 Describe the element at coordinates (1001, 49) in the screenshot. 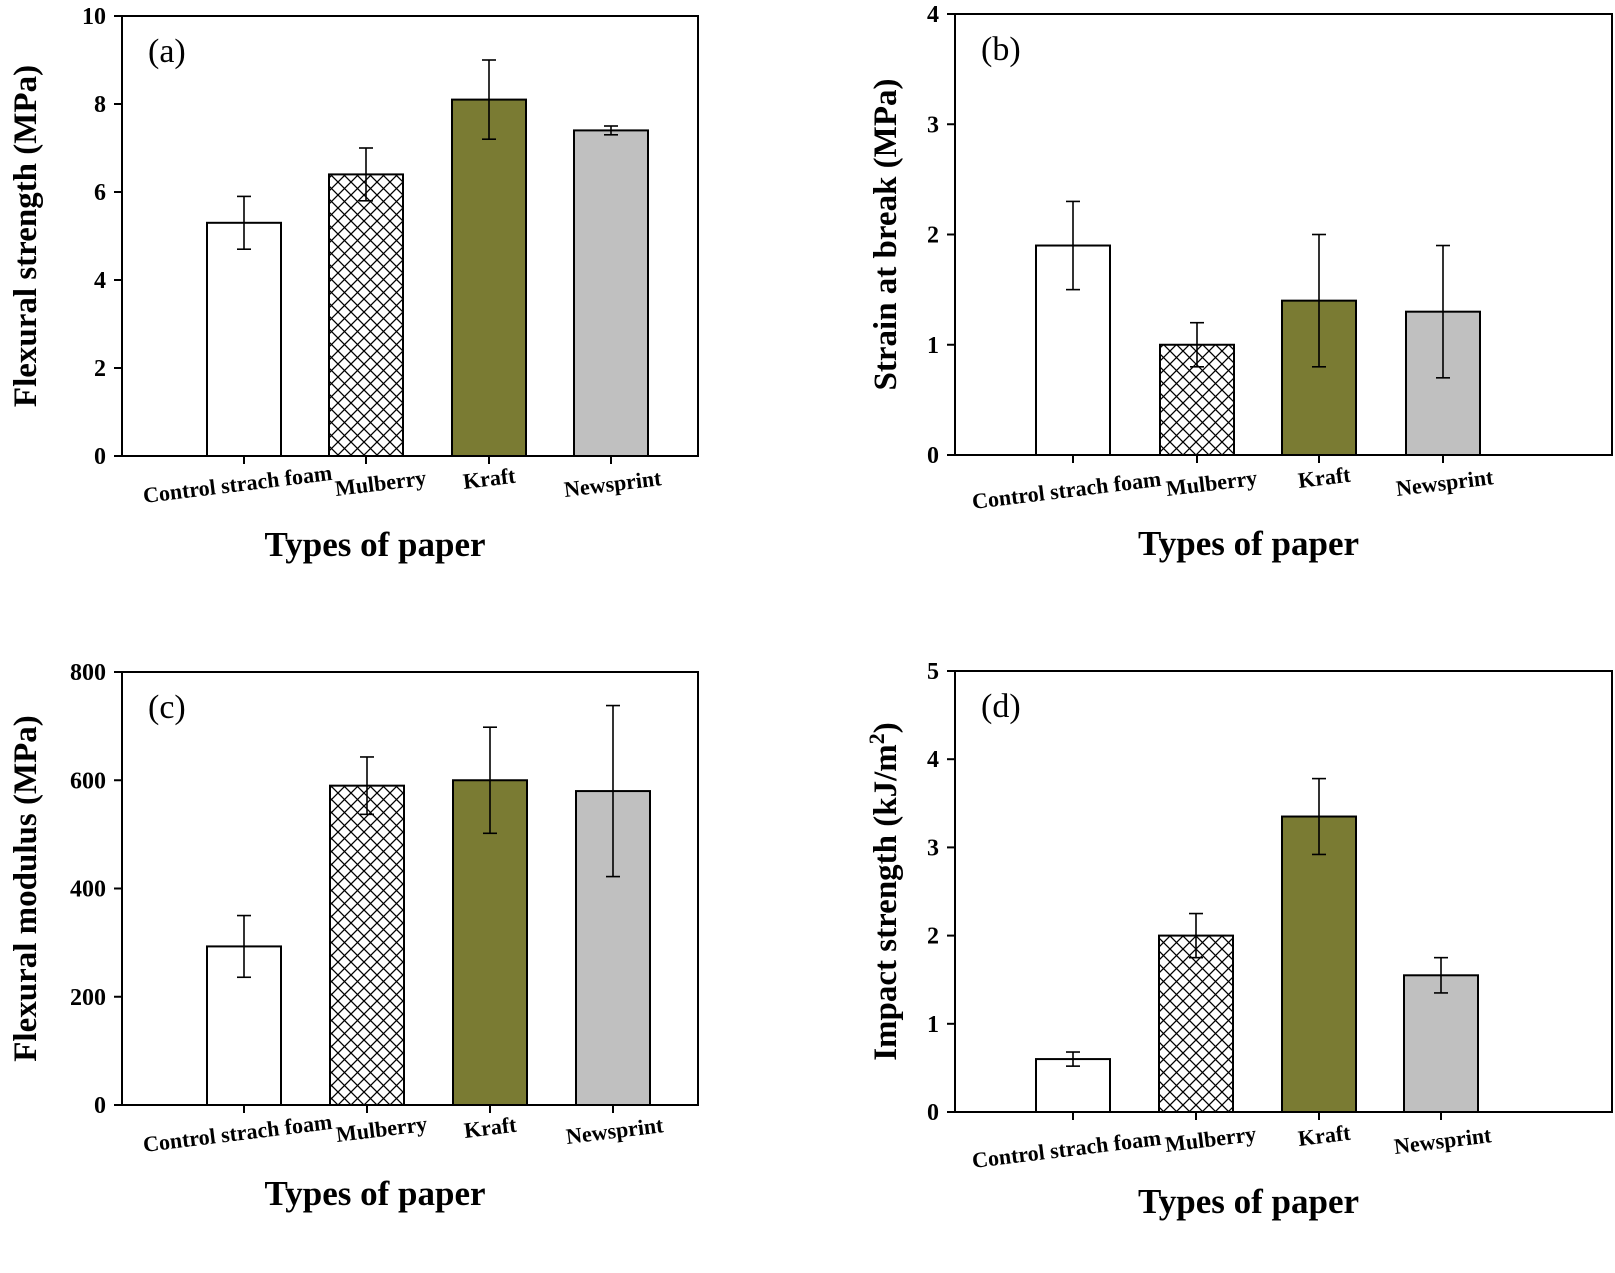

I see `panel-label: (b)` at that location.